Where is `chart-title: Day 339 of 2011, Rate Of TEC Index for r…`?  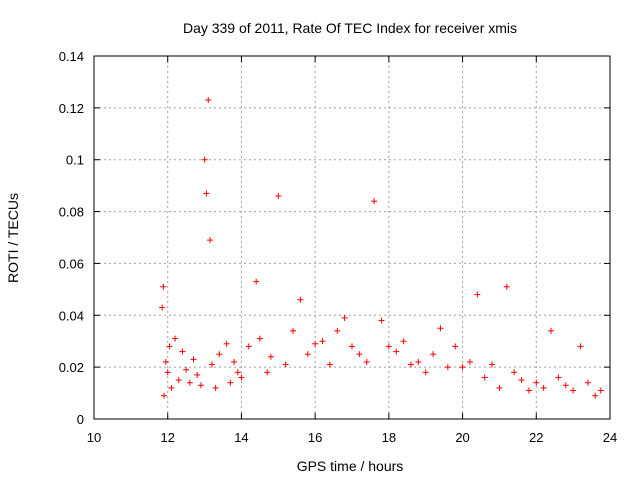
chart-title: Day 339 of 2011, Rate Of TEC Index for r… is located at coordinates (350, 28).